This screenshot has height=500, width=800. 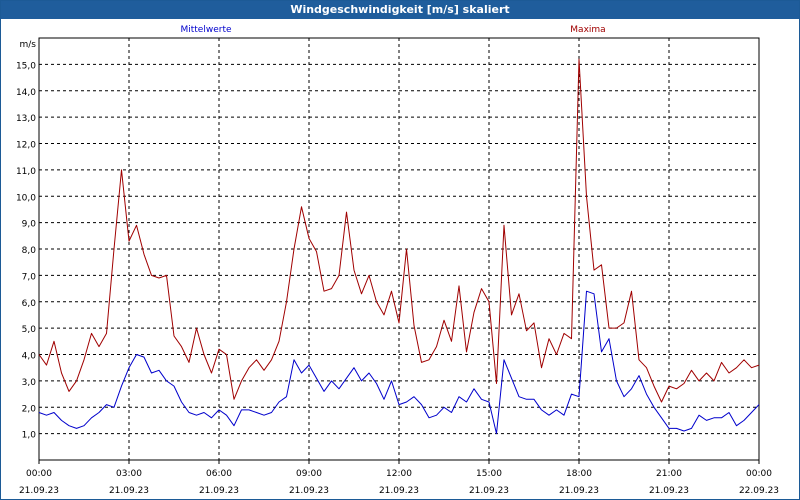 What do you see at coordinates (26, 146) in the screenshot?
I see `y-tick-label: 12,0` at bounding box center [26, 146].